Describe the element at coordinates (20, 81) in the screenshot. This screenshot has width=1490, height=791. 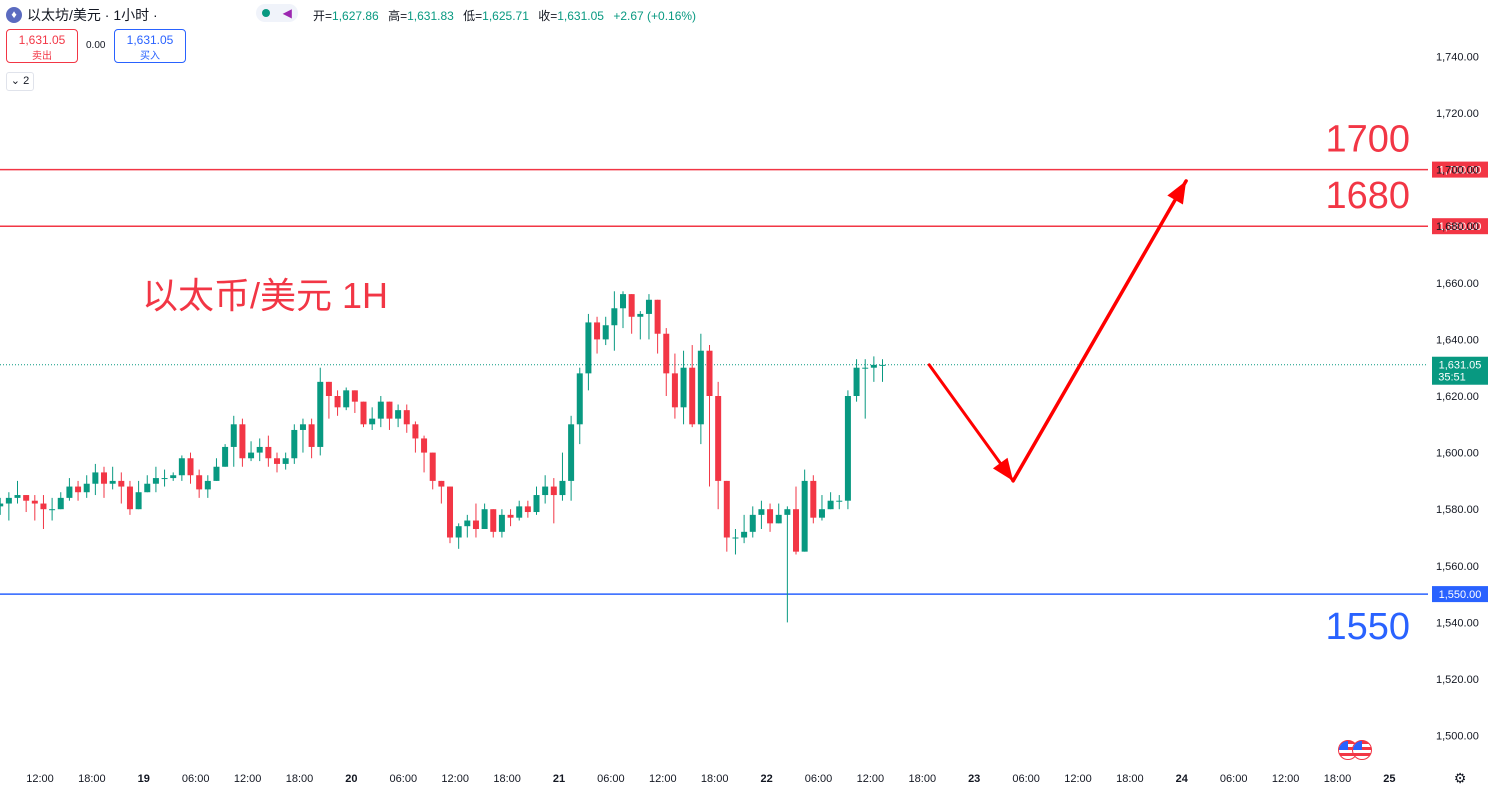
I see `indicators-toggle-button: ⌄ 2` at that location.